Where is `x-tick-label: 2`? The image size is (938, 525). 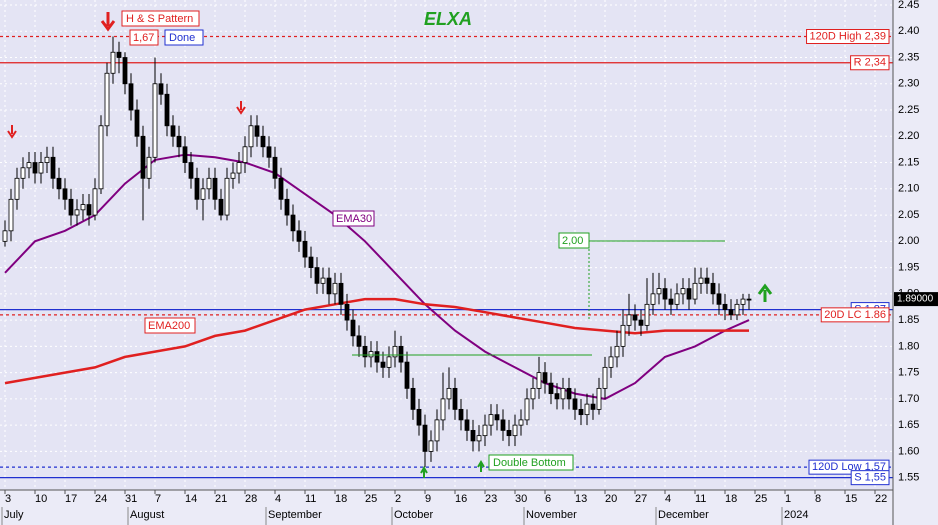 x-tick-label: 2 is located at coordinates (398, 499).